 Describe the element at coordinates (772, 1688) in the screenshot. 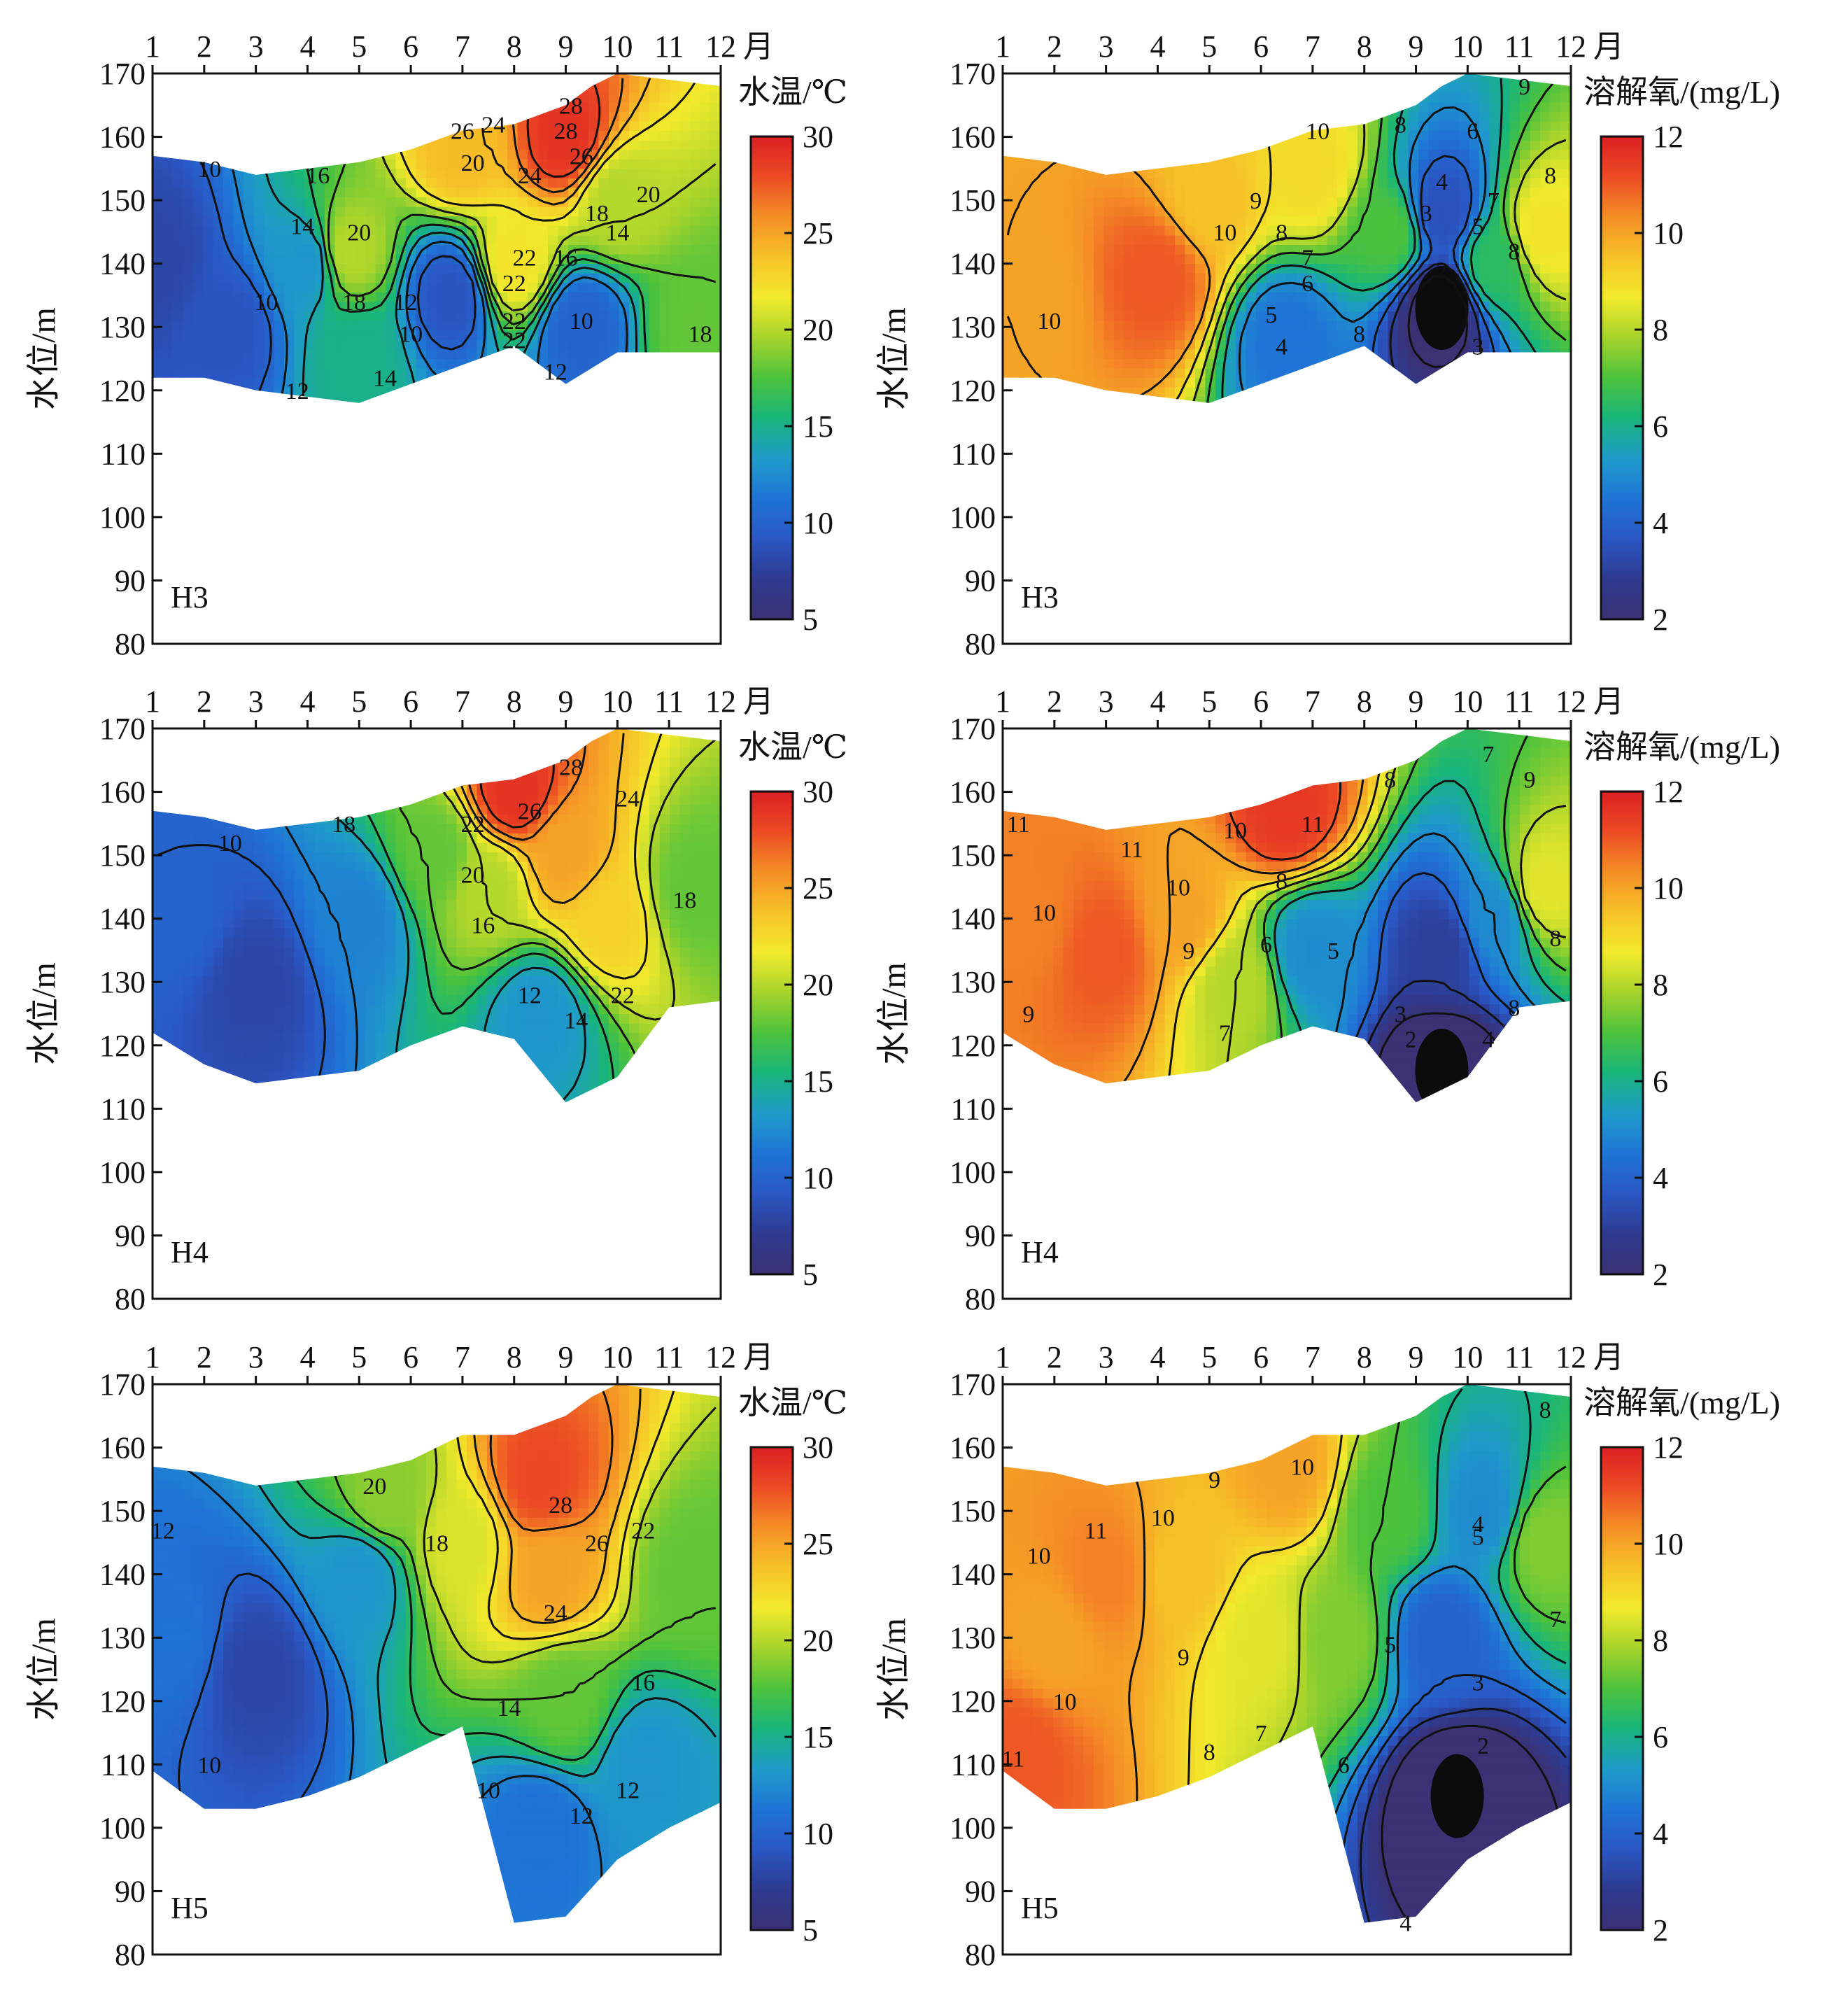

I see `colorbar` at that location.